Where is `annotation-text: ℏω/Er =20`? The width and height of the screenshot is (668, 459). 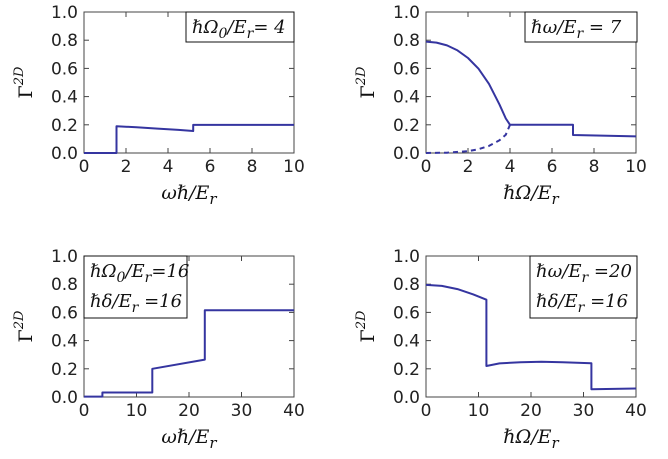
annotation-text: ℏω/Er =20 is located at coordinates (584, 273).